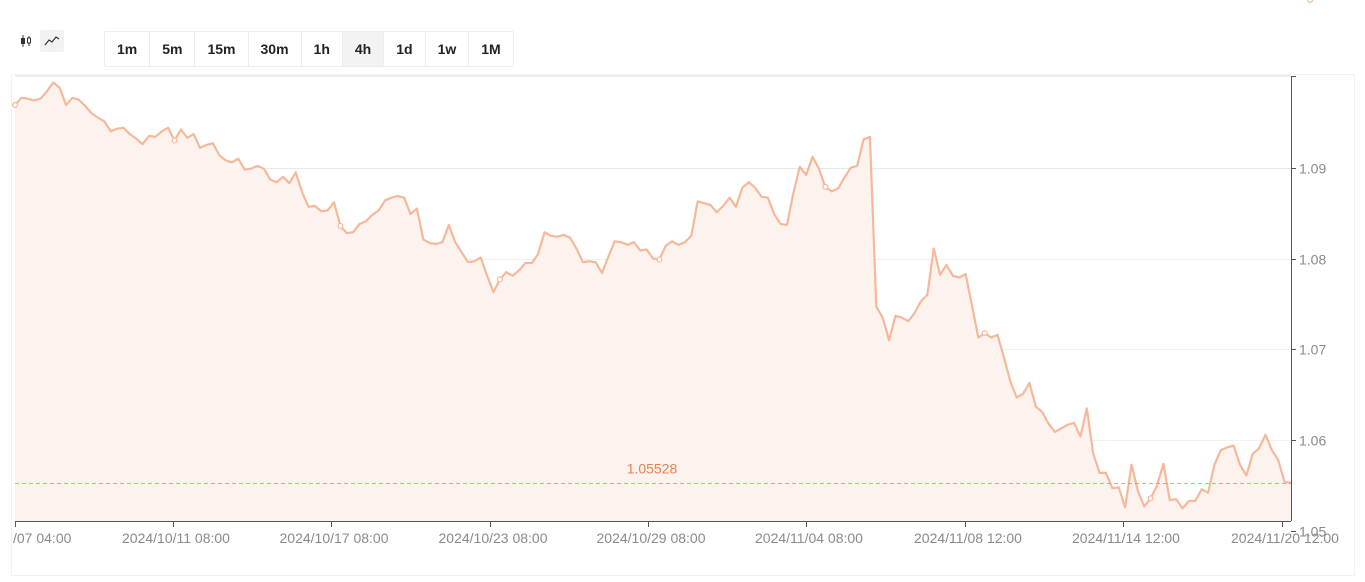 The width and height of the screenshot is (1365, 582). Describe the element at coordinates (1285, 538) in the screenshot. I see `x-tick-label: 2024/11/20 12:00` at that location.